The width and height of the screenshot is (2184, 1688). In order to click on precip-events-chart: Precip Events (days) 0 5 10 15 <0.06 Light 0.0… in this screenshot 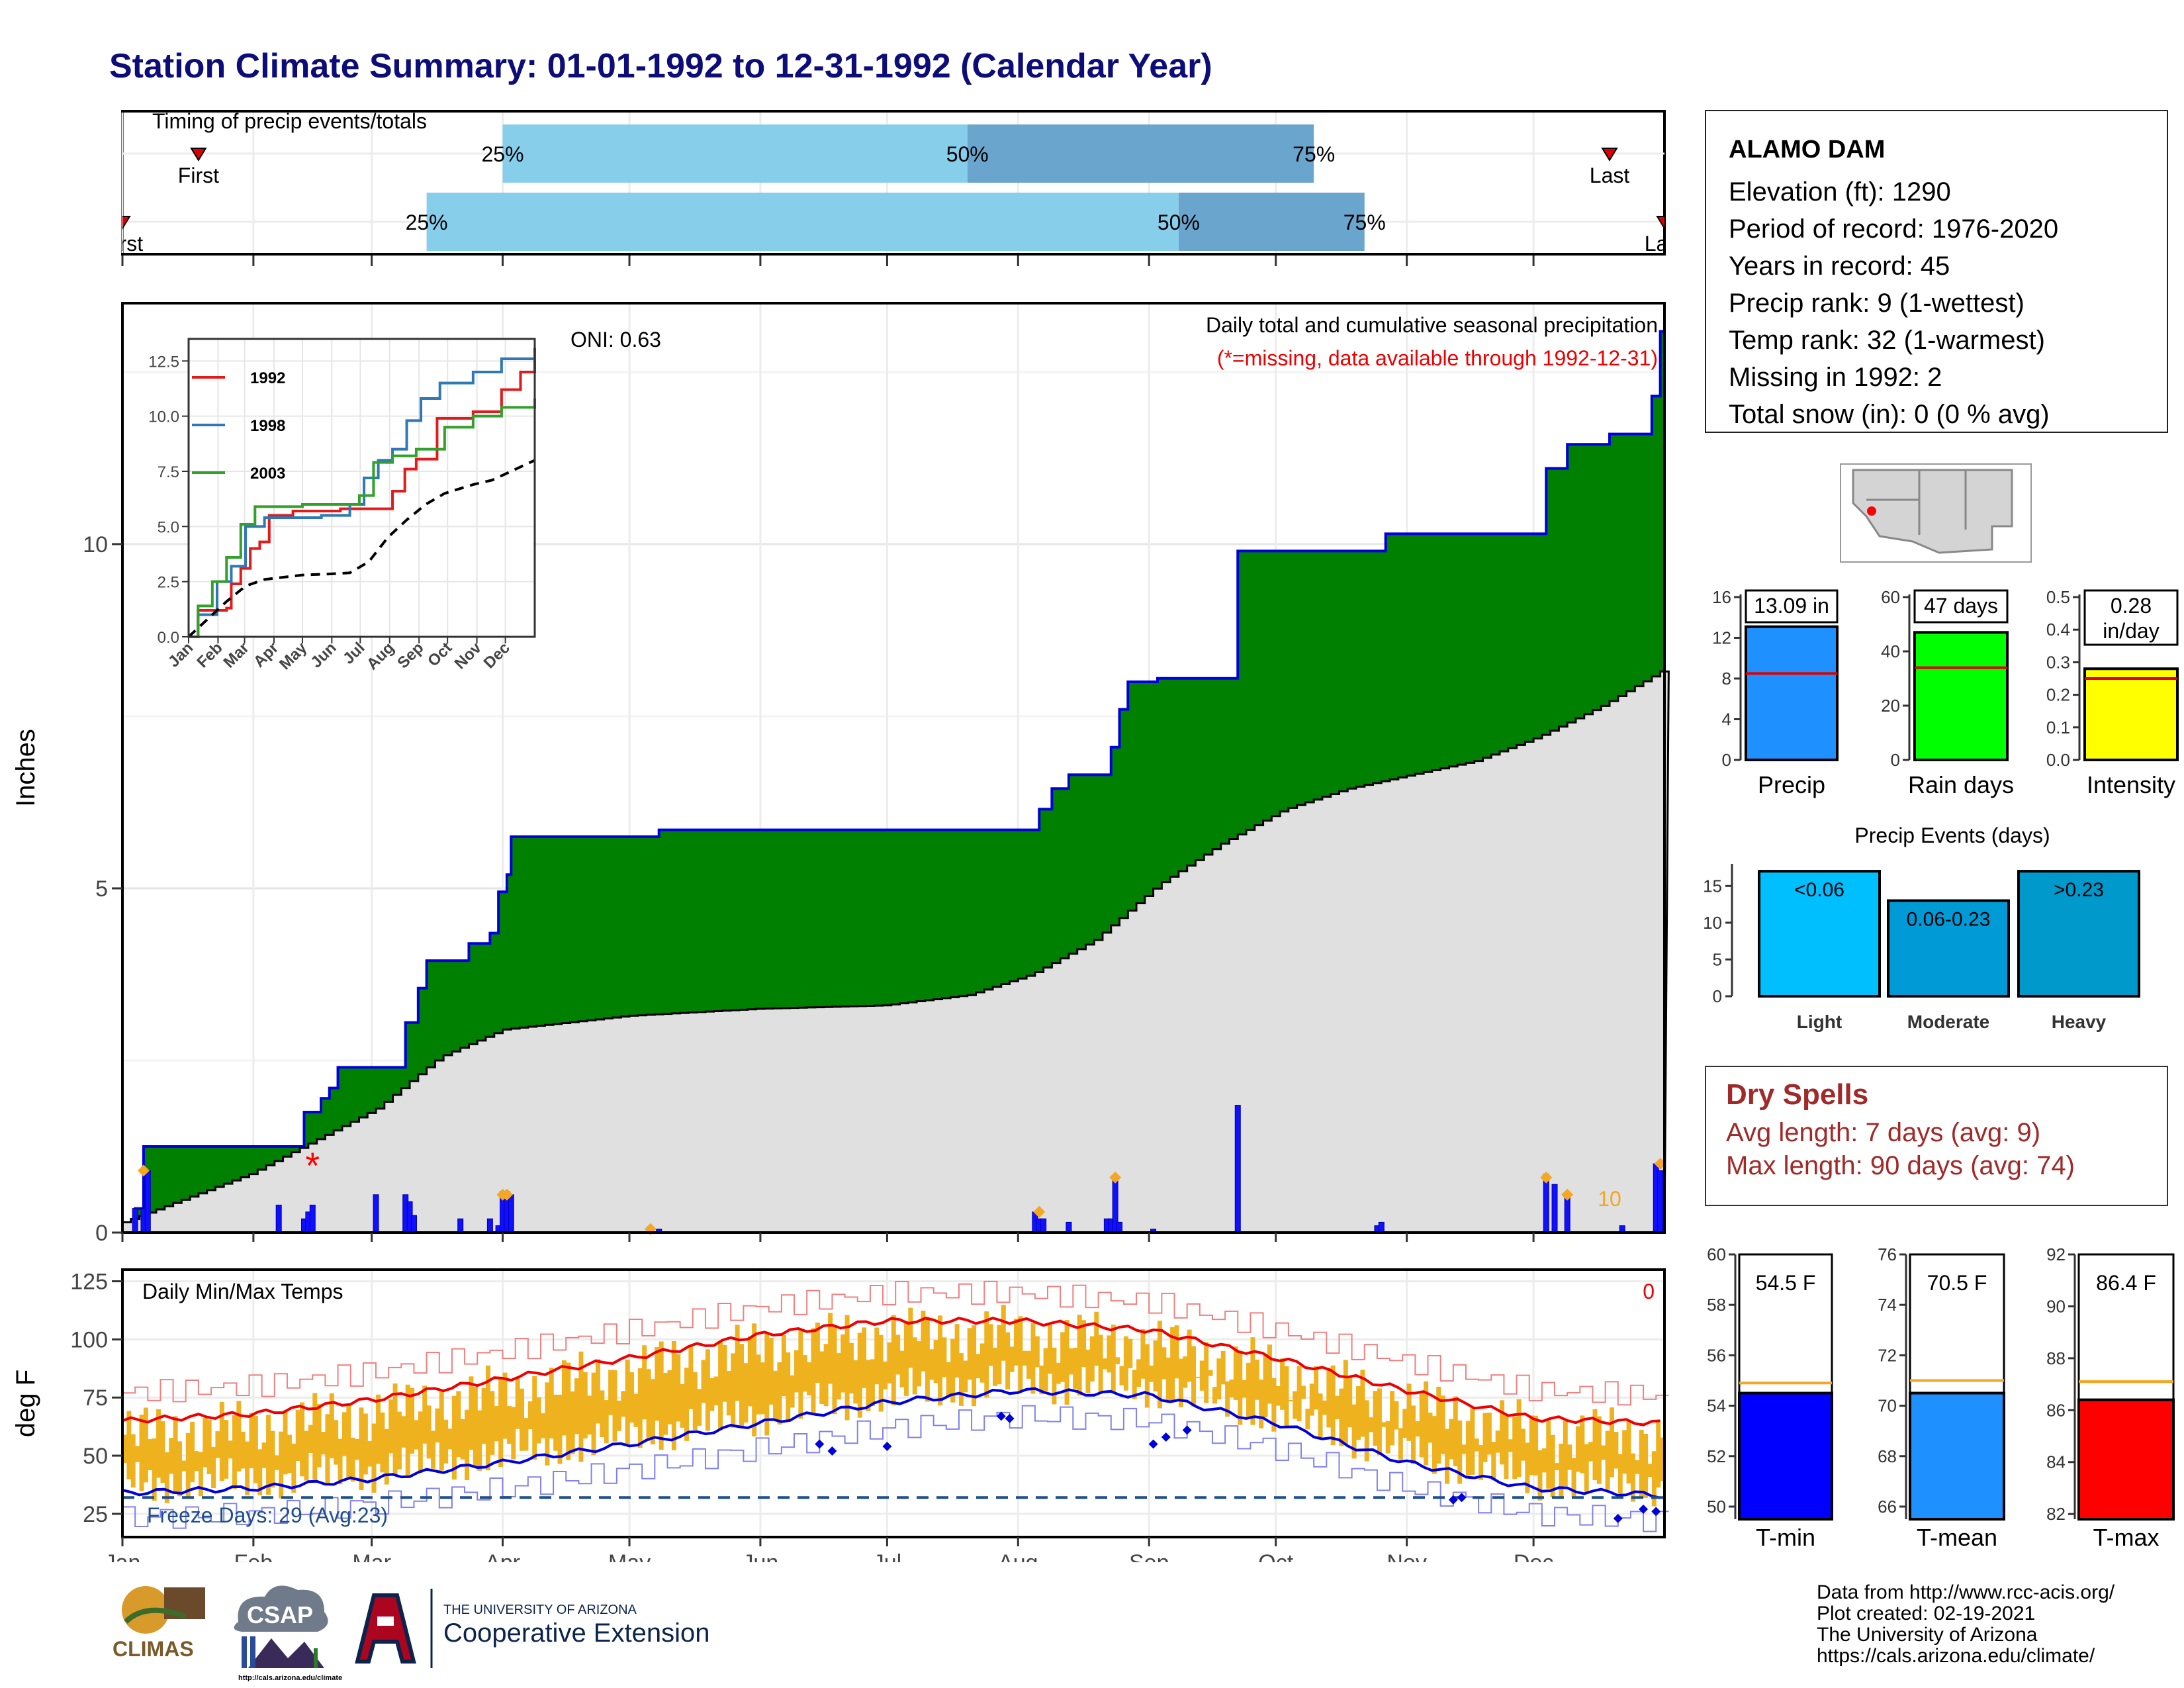, I will do `click(1922, 927)`.